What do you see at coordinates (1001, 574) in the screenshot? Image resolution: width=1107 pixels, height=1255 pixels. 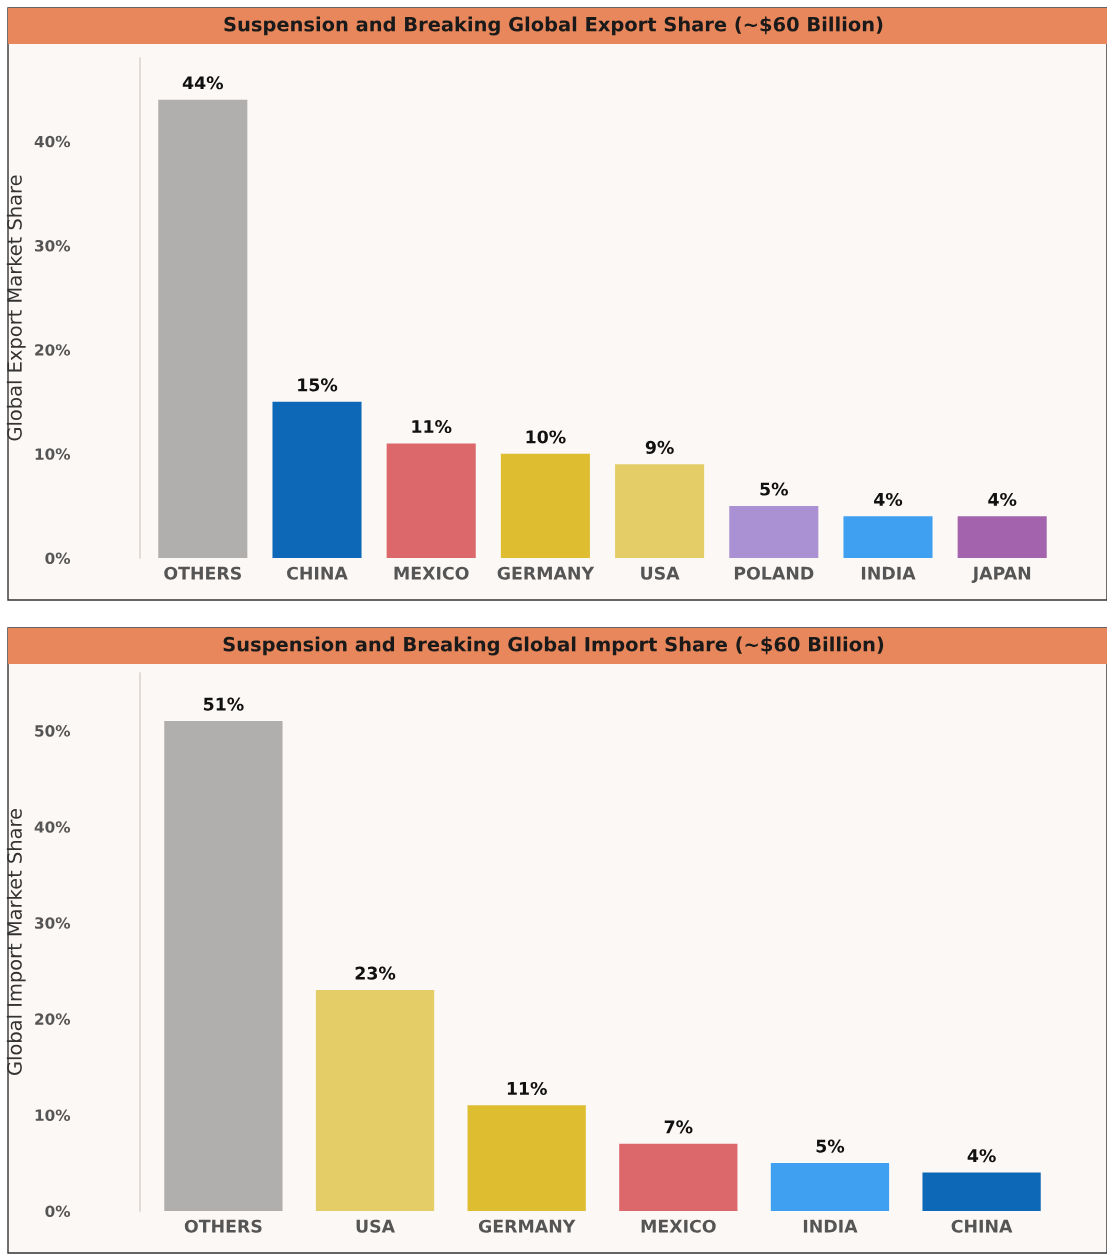 I see `x-tick-label: JAPAN` at bounding box center [1001, 574].